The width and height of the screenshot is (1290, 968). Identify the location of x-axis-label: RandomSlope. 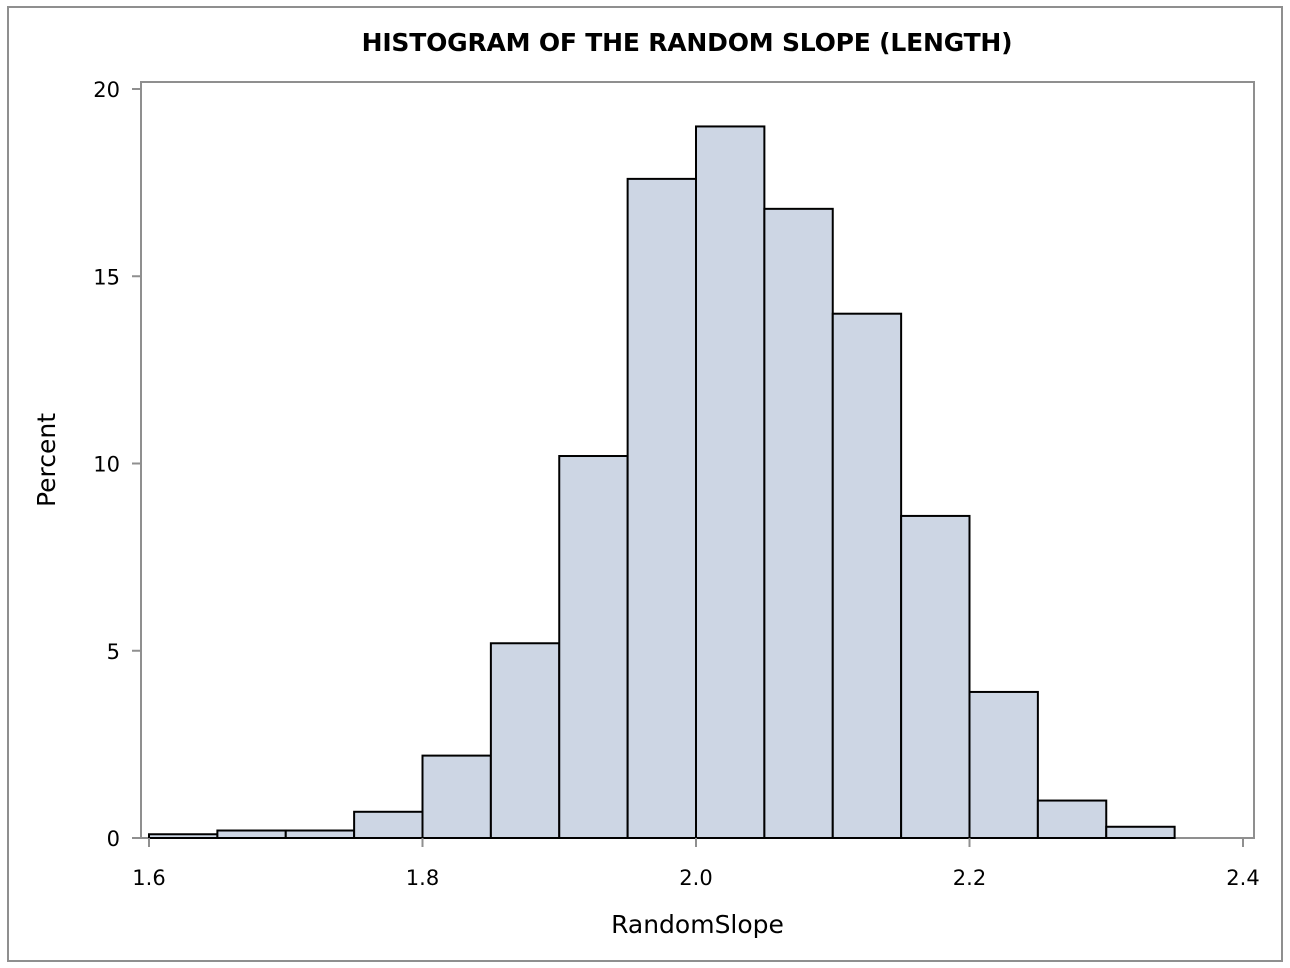
(697, 924).